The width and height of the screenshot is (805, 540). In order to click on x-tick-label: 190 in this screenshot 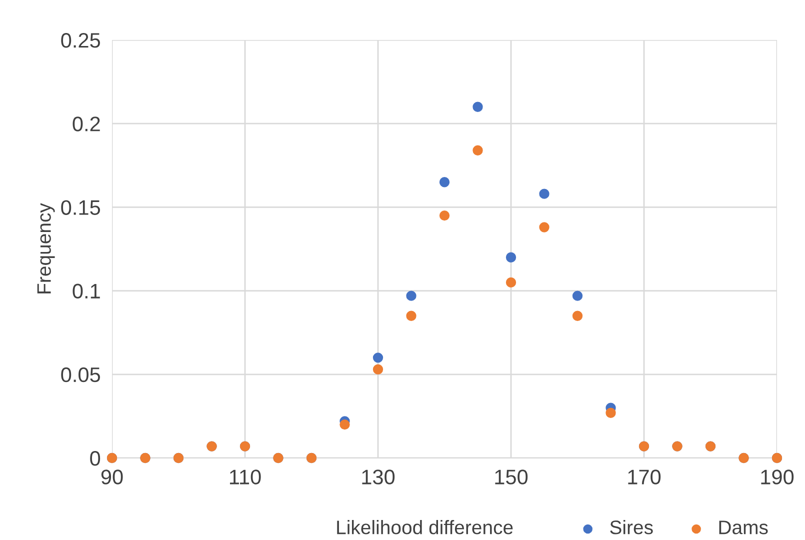, I will do `click(777, 477)`.